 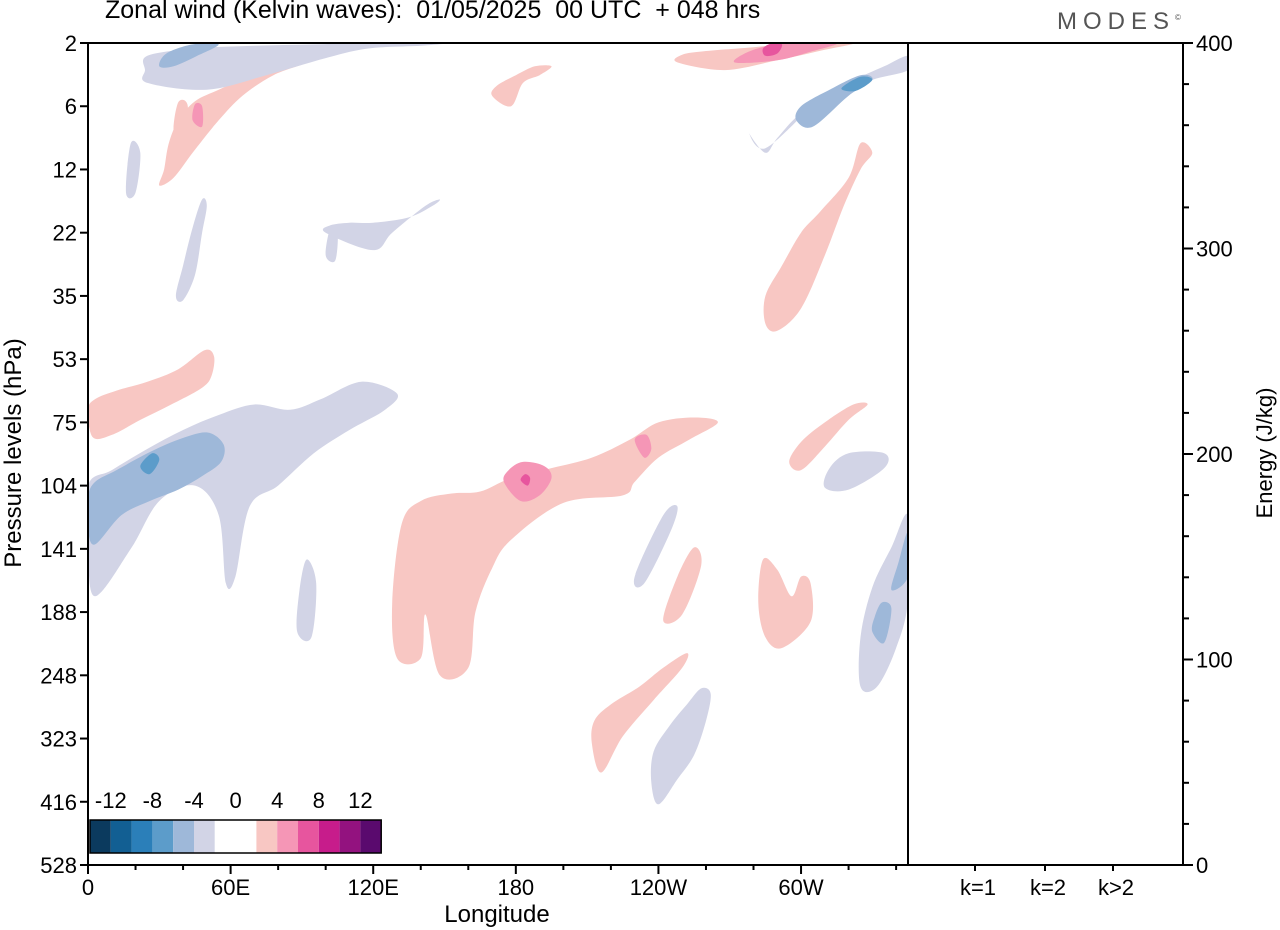 What do you see at coordinates (786, 603) in the screenshot?
I see `contour-pink-right-lower` at bounding box center [786, 603].